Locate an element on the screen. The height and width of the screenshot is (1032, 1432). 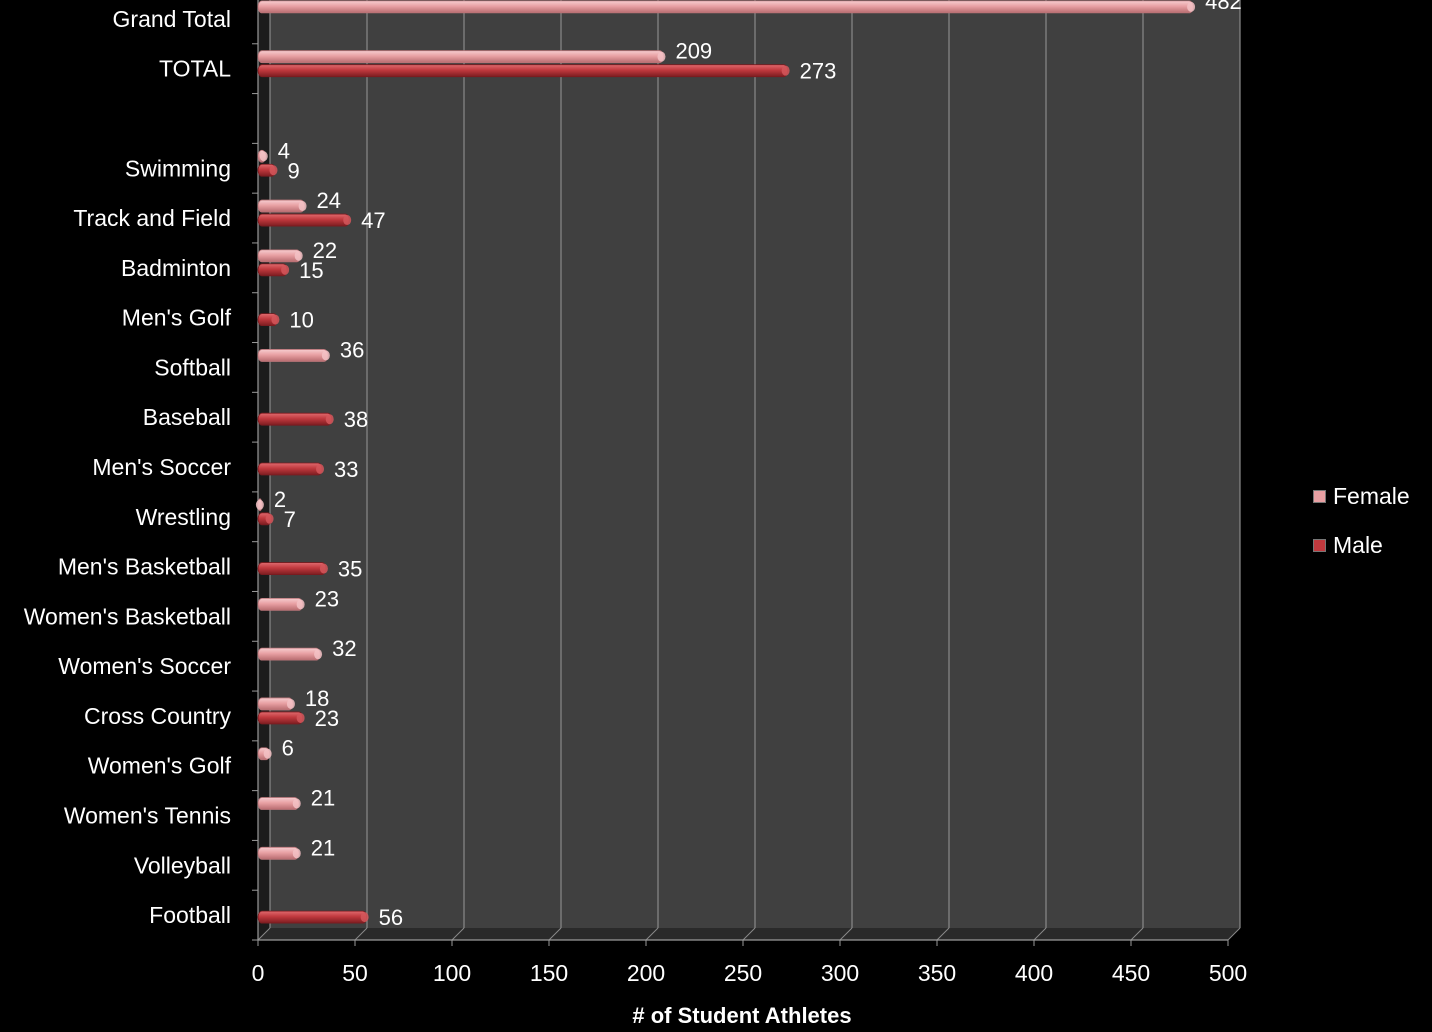
male-bar-men-s-soccer is located at coordinates (290, 469).